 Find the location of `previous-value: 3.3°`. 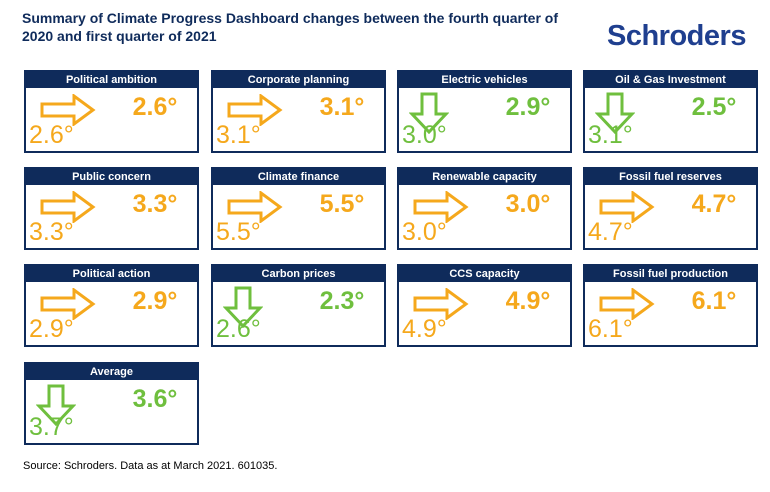

previous-value: 3.3° is located at coordinates (51, 232).